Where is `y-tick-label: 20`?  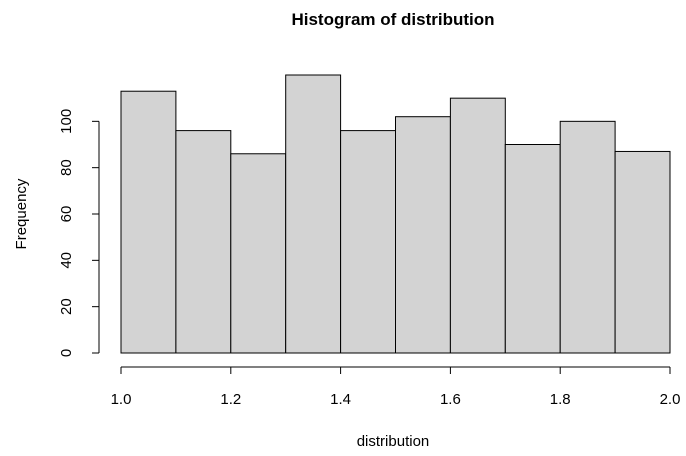 y-tick-label: 20 is located at coordinates (66, 306).